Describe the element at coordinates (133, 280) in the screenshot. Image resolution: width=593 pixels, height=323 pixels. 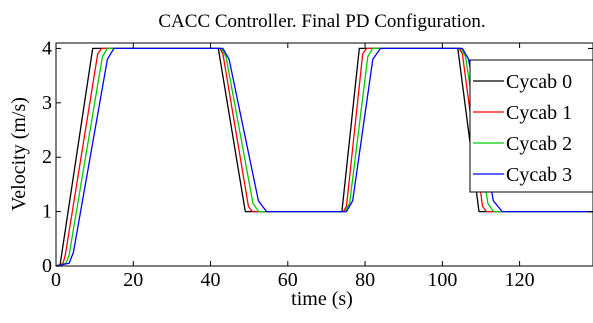
I see `x-tick-label-1: 20` at that location.